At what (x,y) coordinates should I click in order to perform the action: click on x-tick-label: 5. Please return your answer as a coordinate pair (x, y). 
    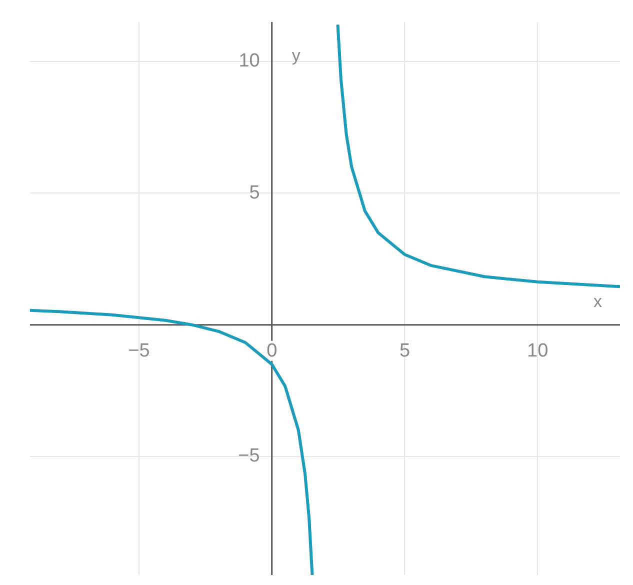
    Looking at the image, I should click on (404, 351).